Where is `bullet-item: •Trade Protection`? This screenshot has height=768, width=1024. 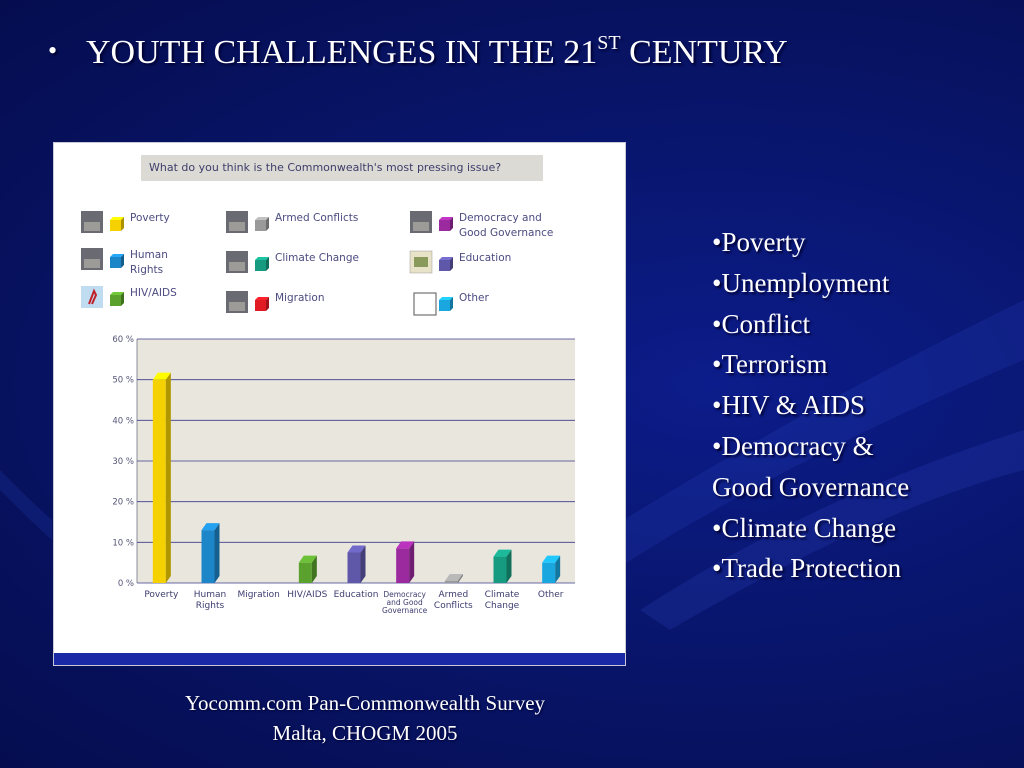
bullet-item: •Trade Protection is located at coordinates (807, 568).